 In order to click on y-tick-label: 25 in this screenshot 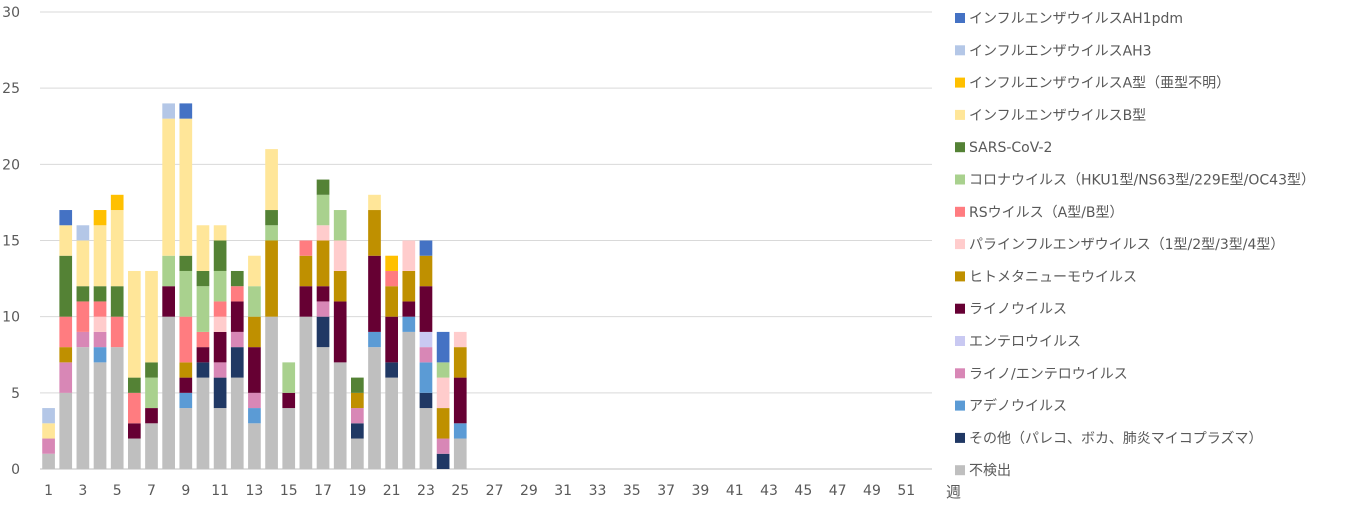, I will do `click(11, 89)`.